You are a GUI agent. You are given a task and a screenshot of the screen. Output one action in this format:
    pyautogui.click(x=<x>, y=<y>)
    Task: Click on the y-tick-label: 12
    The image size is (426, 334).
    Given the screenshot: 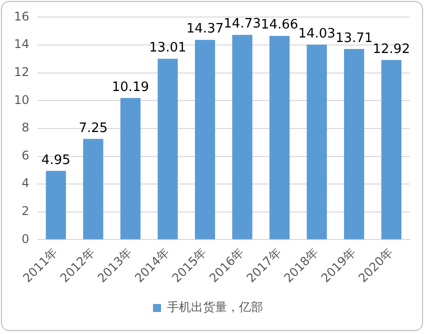 What is the action you would take?
    pyautogui.click(x=22, y=71)
    